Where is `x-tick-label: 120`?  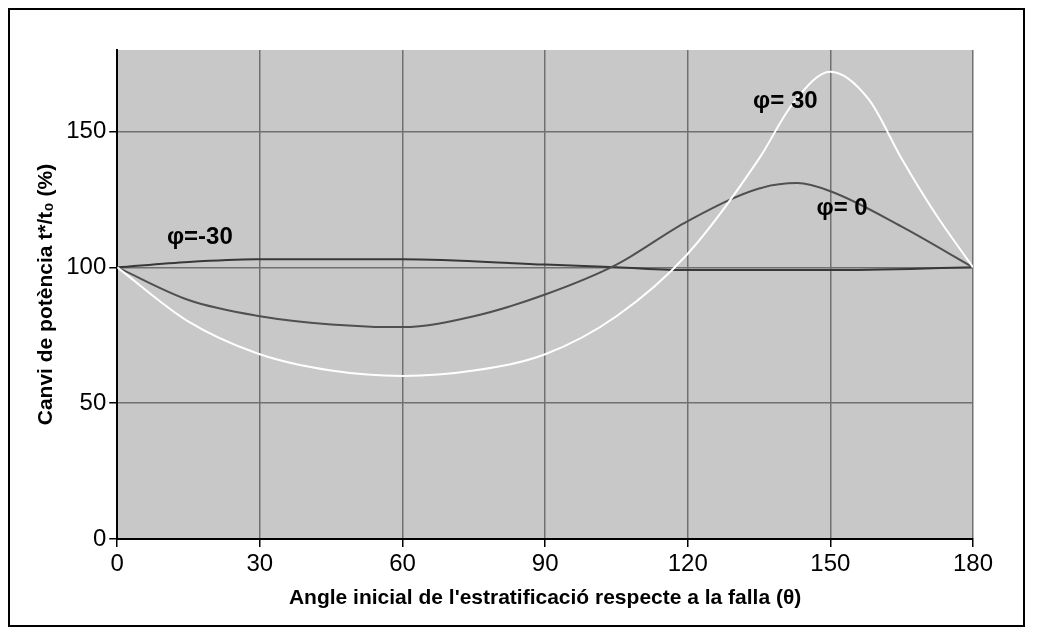
x-tick-label: 120 is located at coordinates (687, 563).